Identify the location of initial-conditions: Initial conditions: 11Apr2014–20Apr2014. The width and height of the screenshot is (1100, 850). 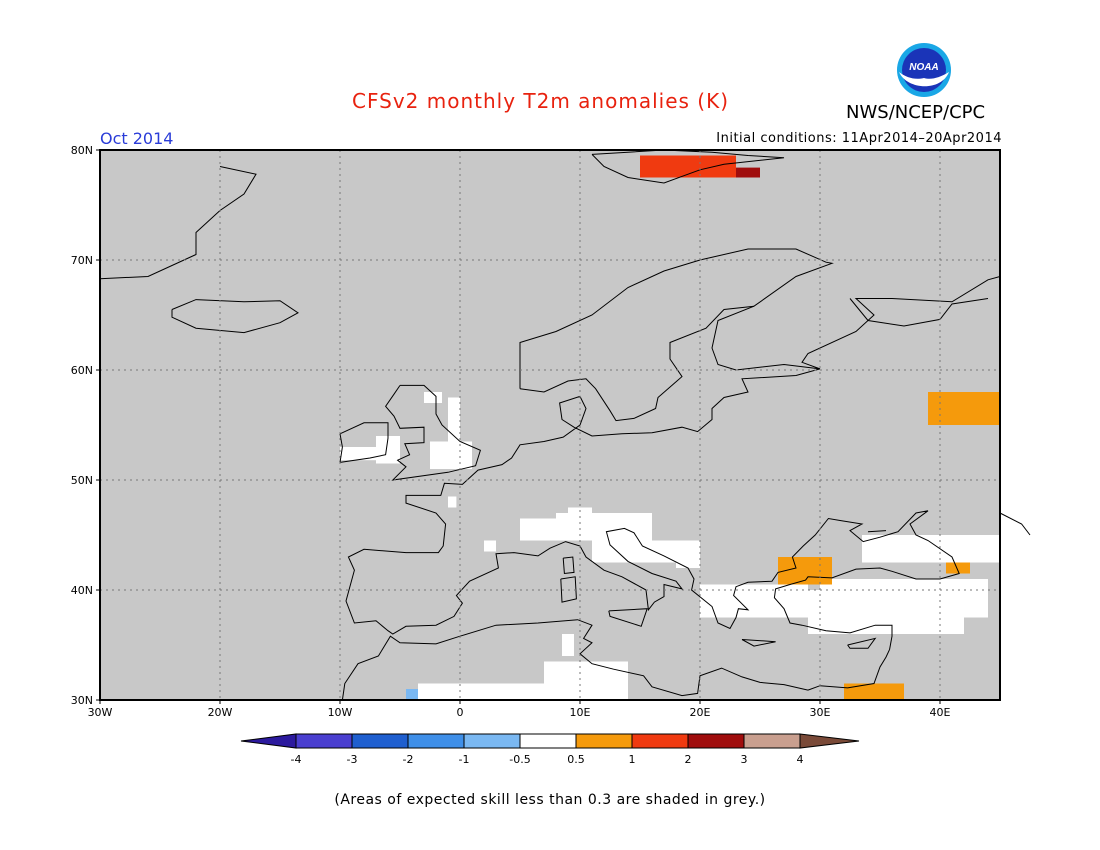
(859, 138).